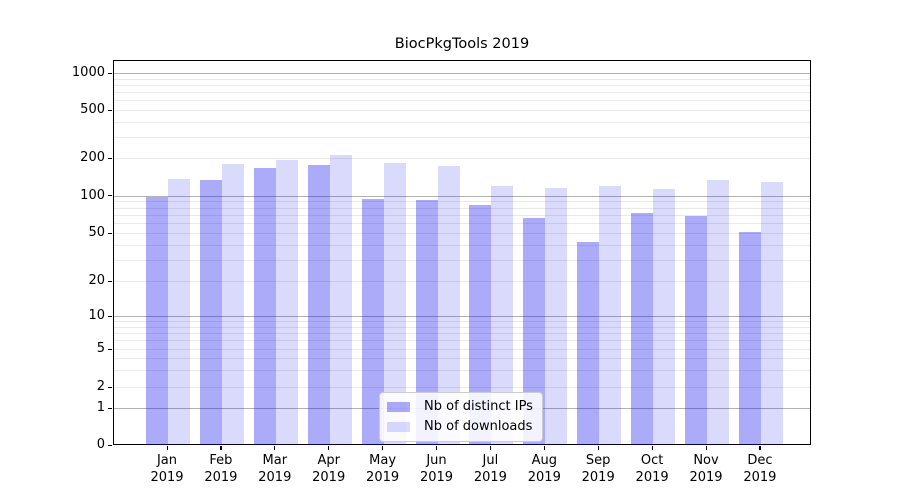  Describe the element at coordinates (436, 469) in the screenshot. I see `x-tick-label-jun: Jun 2019` at that location.